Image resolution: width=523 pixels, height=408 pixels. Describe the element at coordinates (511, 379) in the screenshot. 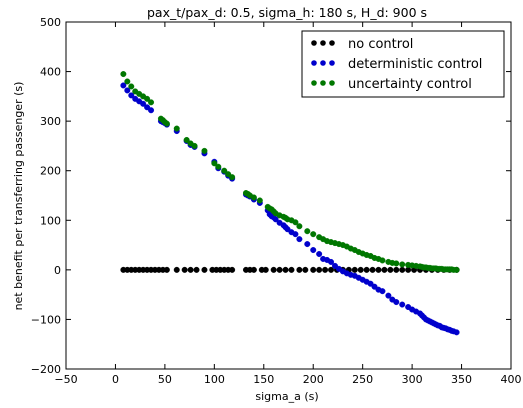

I see `x-tick-label: 400` at that location.